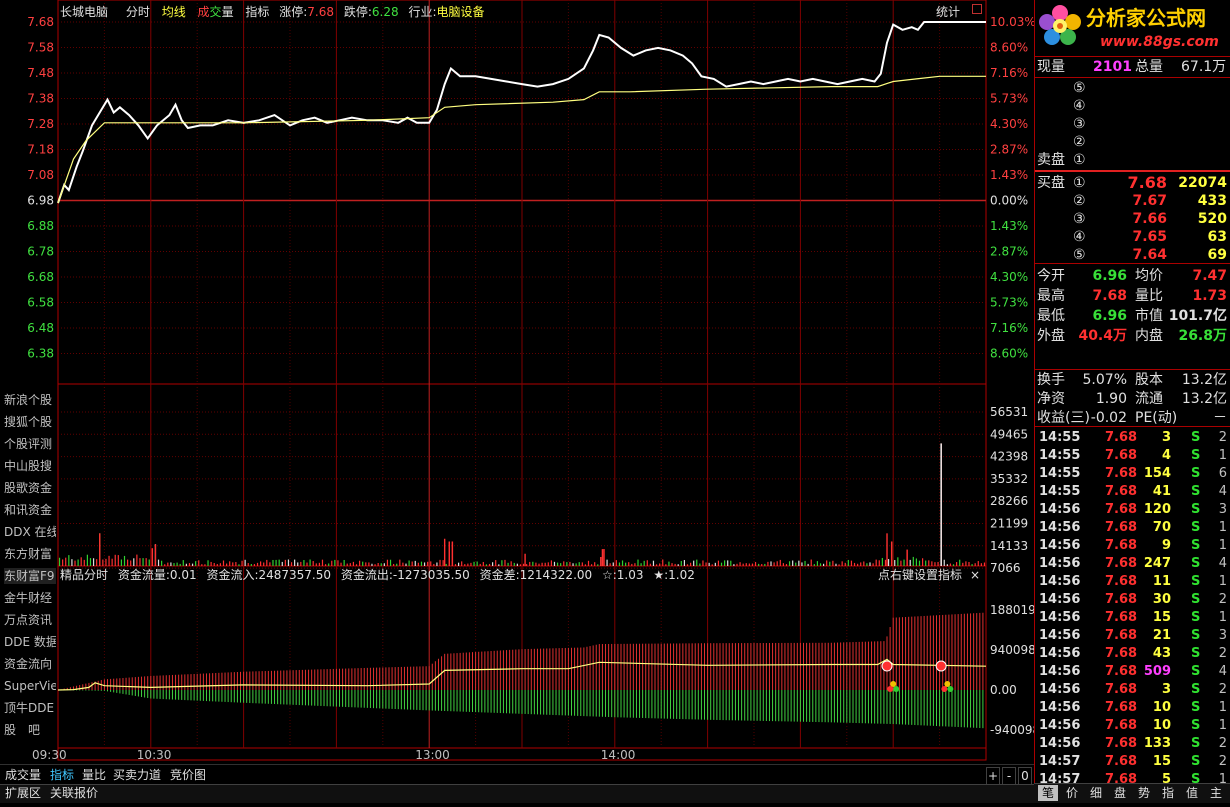  What do you see at coordinates (1132, 793) in the screenshot?
I see `right-bottom-tabs: 笔价细盘势指值主` at bounding box center [1132, 793].